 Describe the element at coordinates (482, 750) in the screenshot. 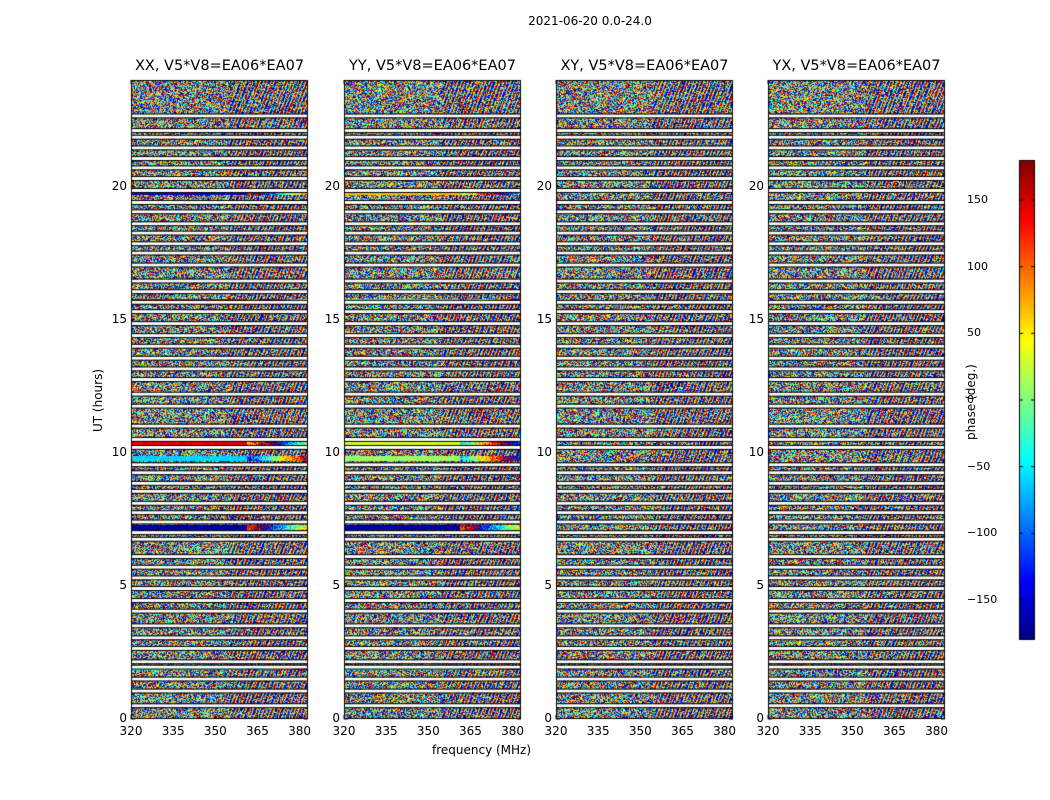

I see `x-axis-label: frequency (MHz)` at that location.